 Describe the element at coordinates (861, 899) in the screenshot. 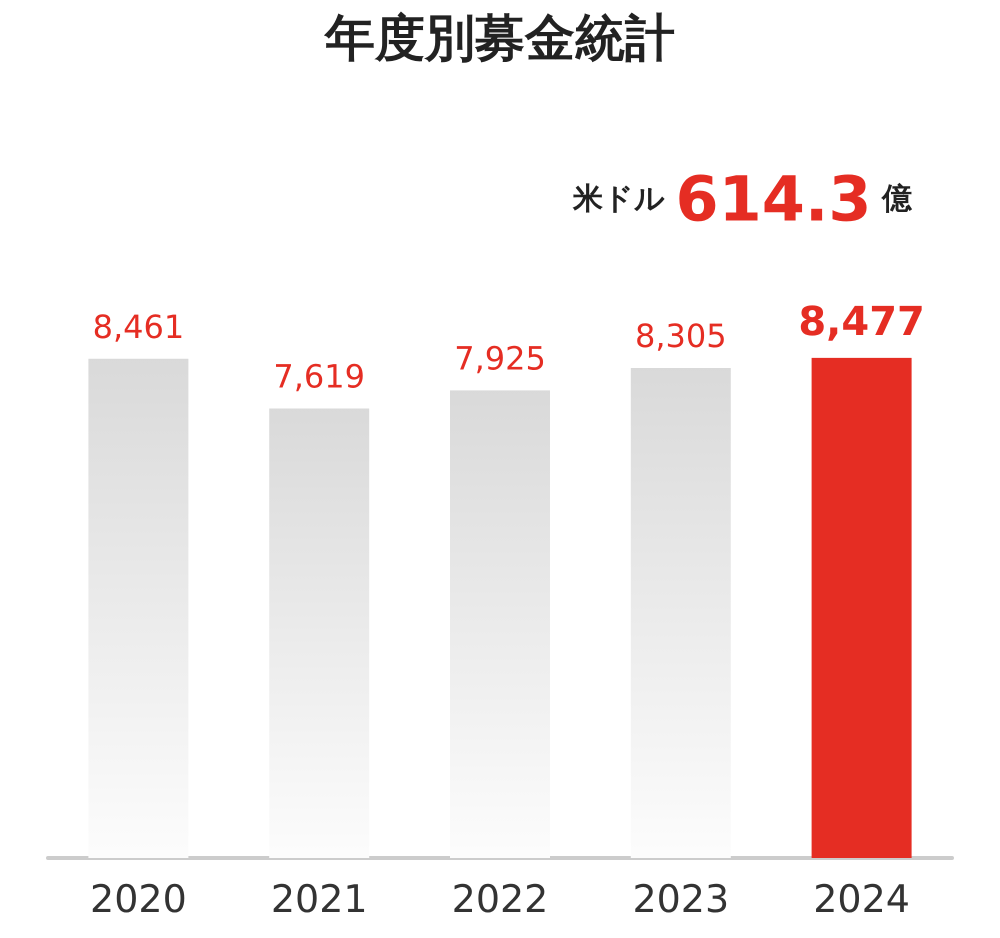

I see `x-tick-label: 2024` at that location.